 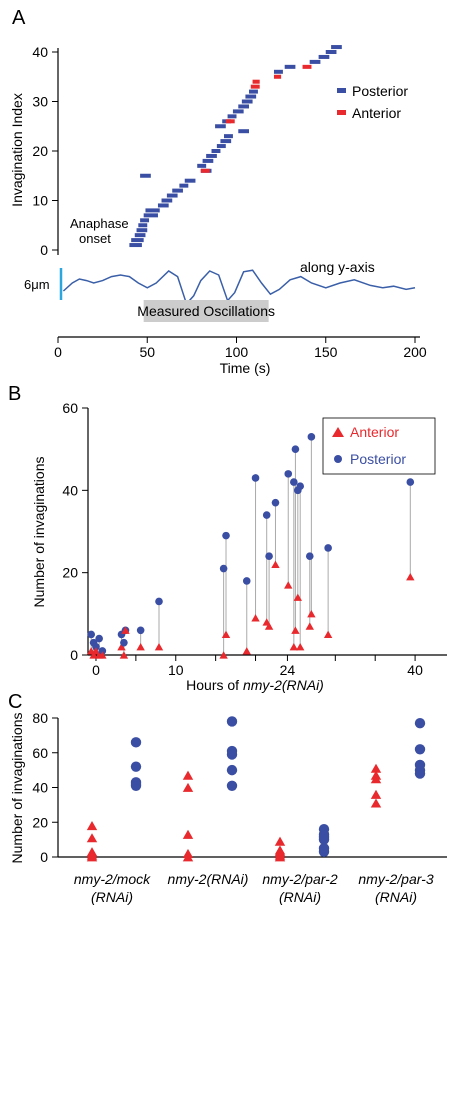 What do you see at coordinates (40, 151) in the screenshot?
I see `a-y-tick-label: 20` at bounding box center [40, 151].